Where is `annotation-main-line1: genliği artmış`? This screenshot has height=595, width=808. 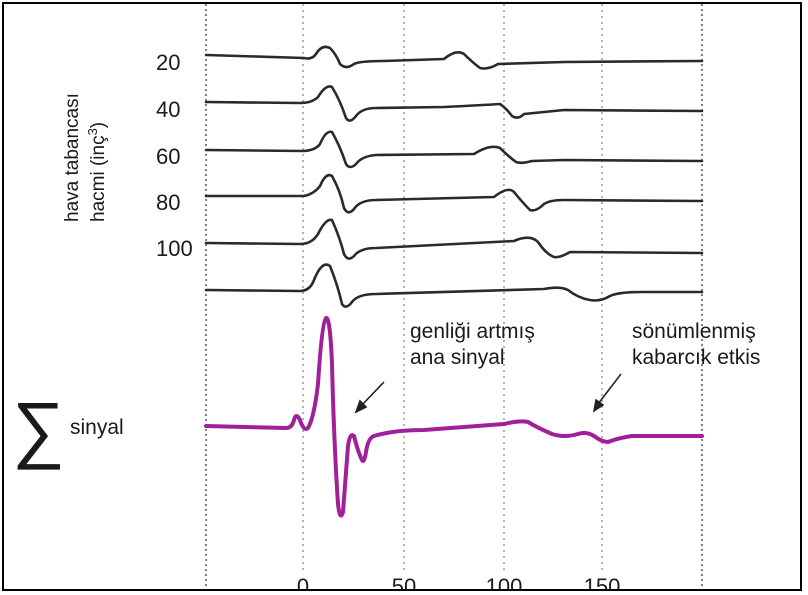
annotation-main-line1: genliği artmış is located at coordinates (472, 331).